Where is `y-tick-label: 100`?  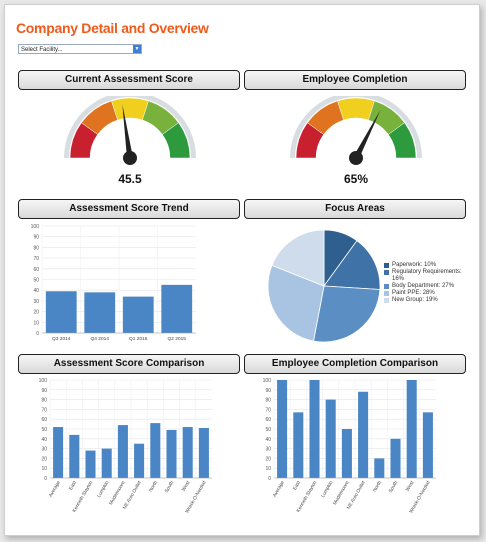 y-tick-label: 100 is located at coordinates (267, 381).